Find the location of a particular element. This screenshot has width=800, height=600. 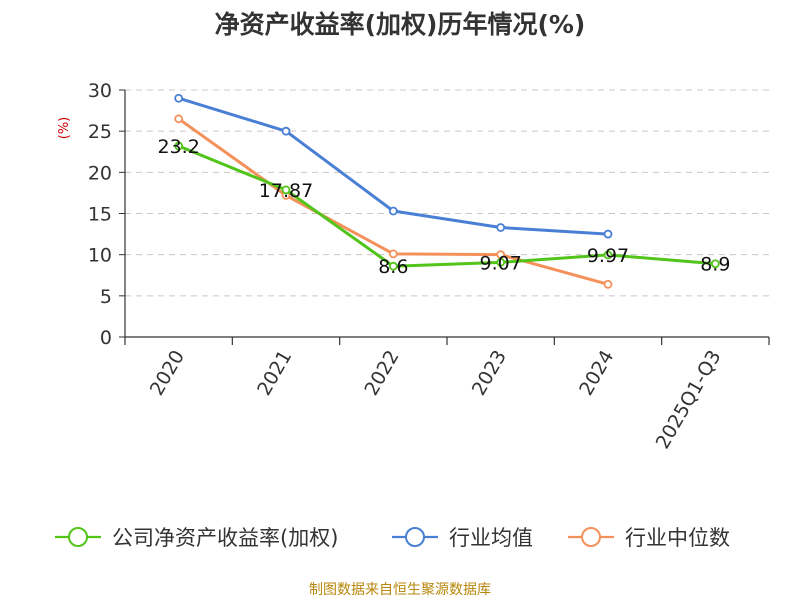

y-tick-label: 5 is located at coordinates (106, 297).